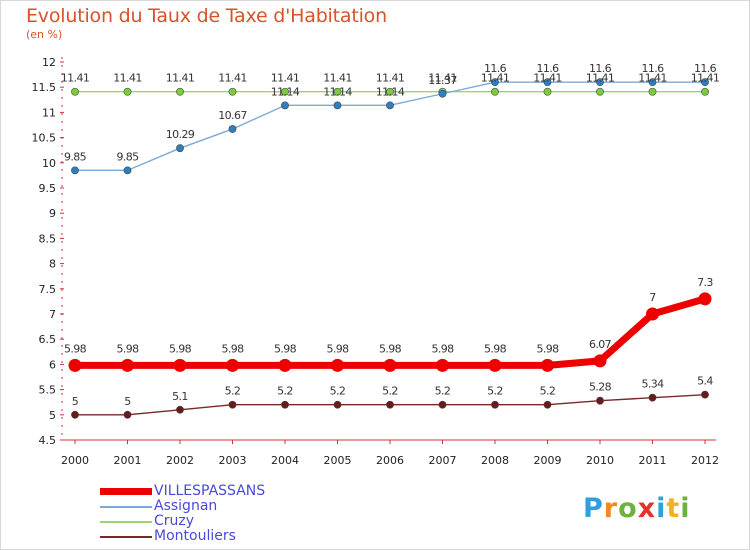  What do you see at coordinates (52, 314) in the screenshot?
I see `y-tick-label: 7` at bounding box center [52, 314].